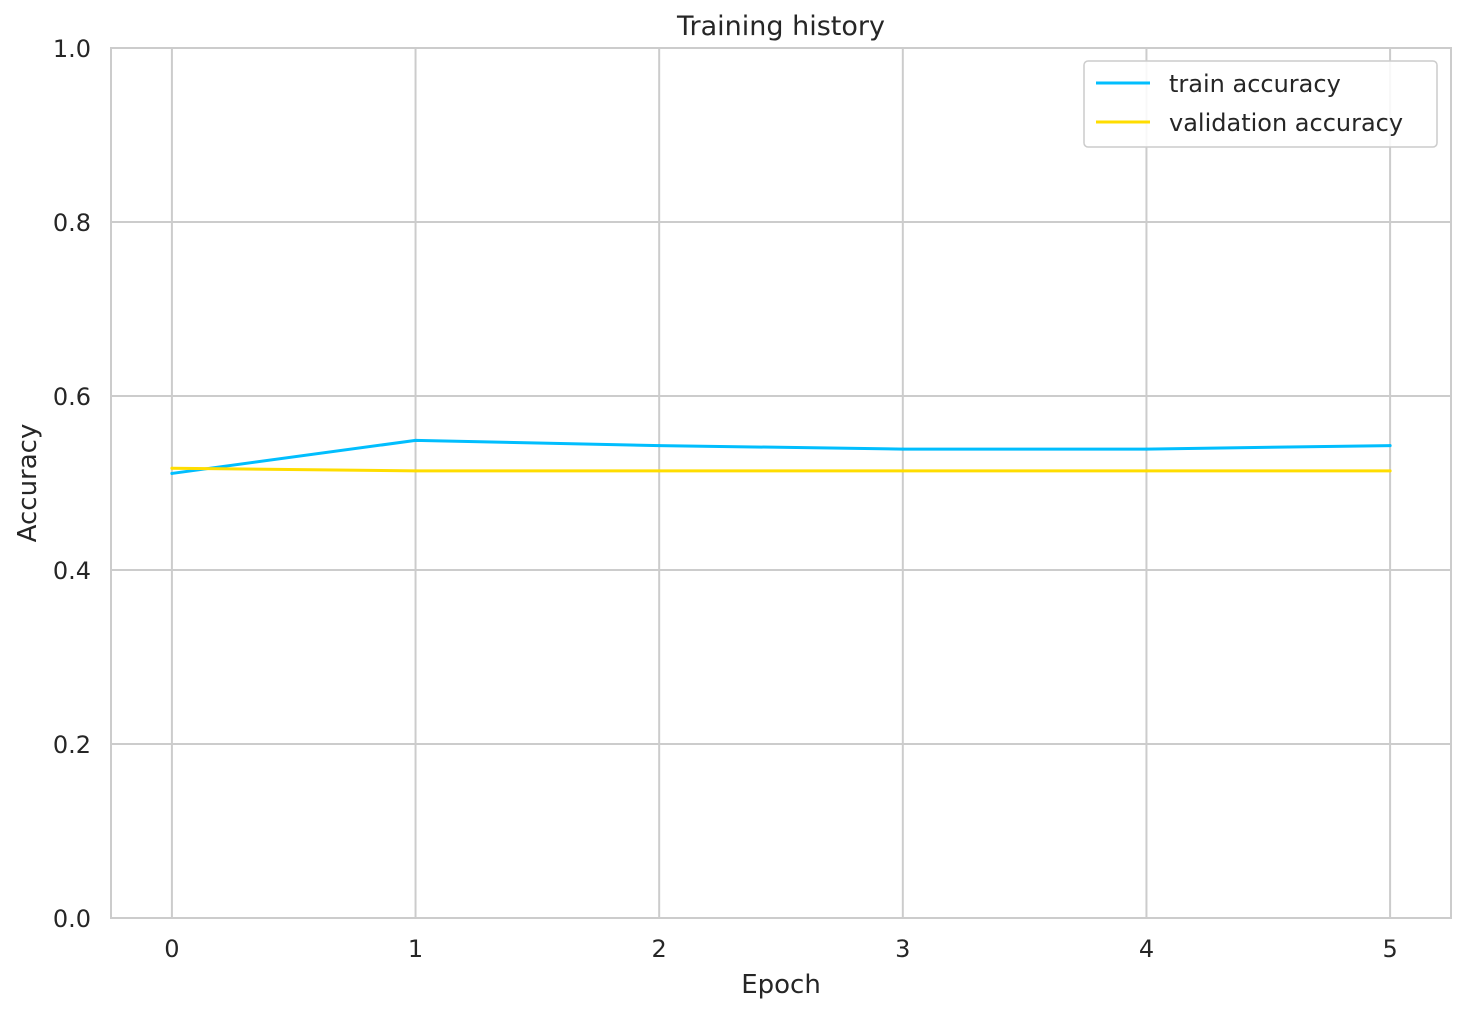  Describe the element at coordinates (1389, 949) in the screenshot. I see `x-tick-label: 5` at that location.